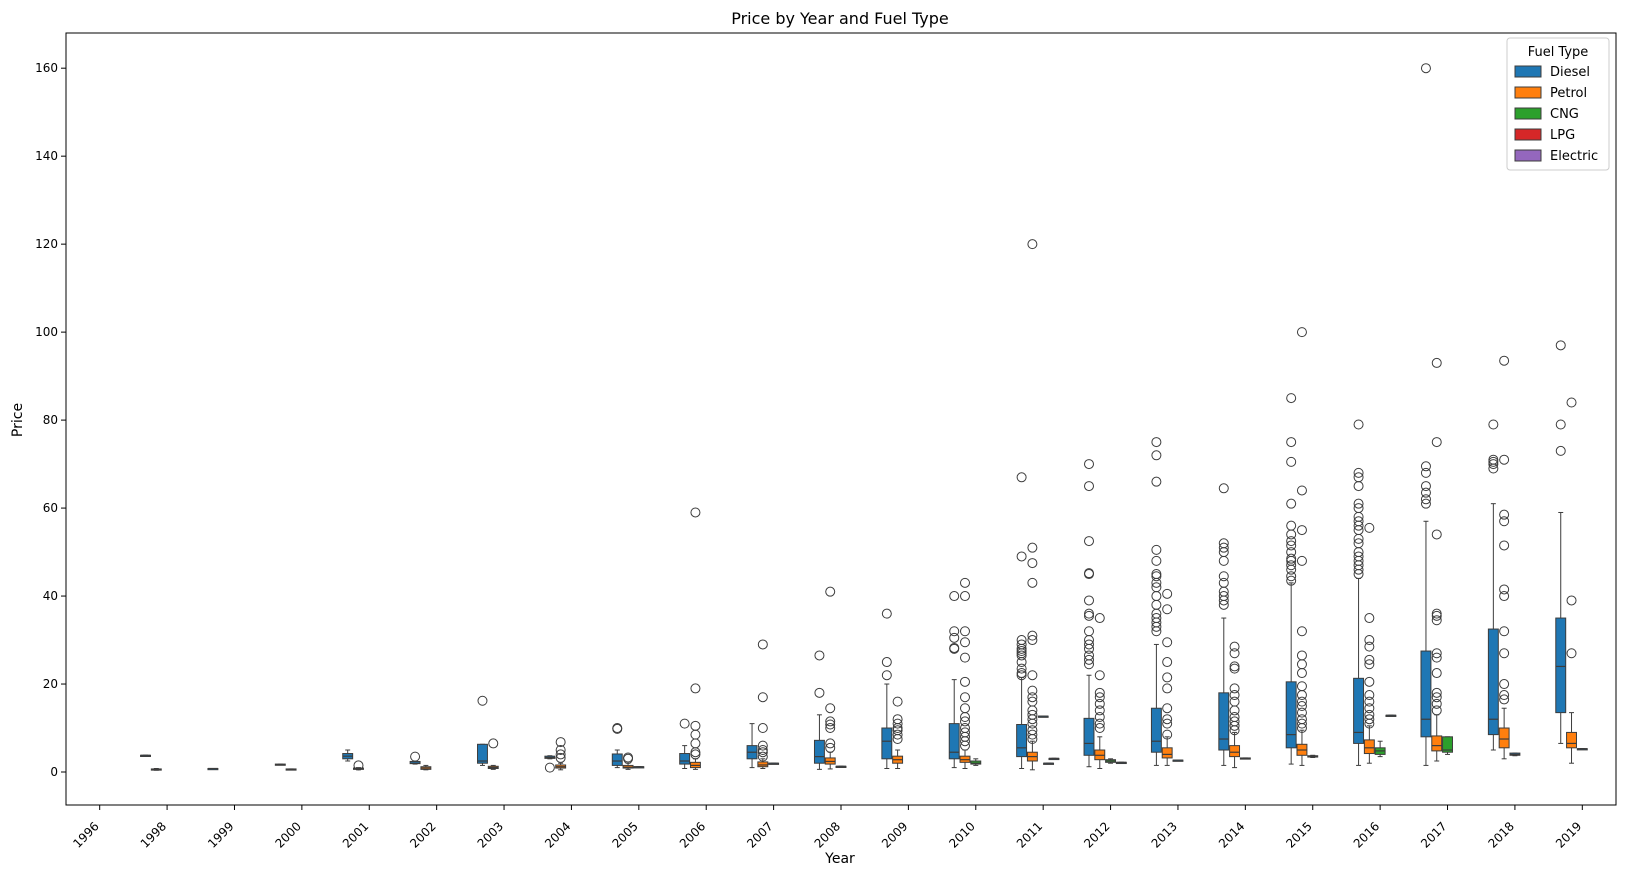 Image resolution: width=1625 pixels, height=876 pixels. What do you see at coordinates (46, 68) in the screenshot?
I see `y-tick-label: 160` at bounding box center [46, 68].